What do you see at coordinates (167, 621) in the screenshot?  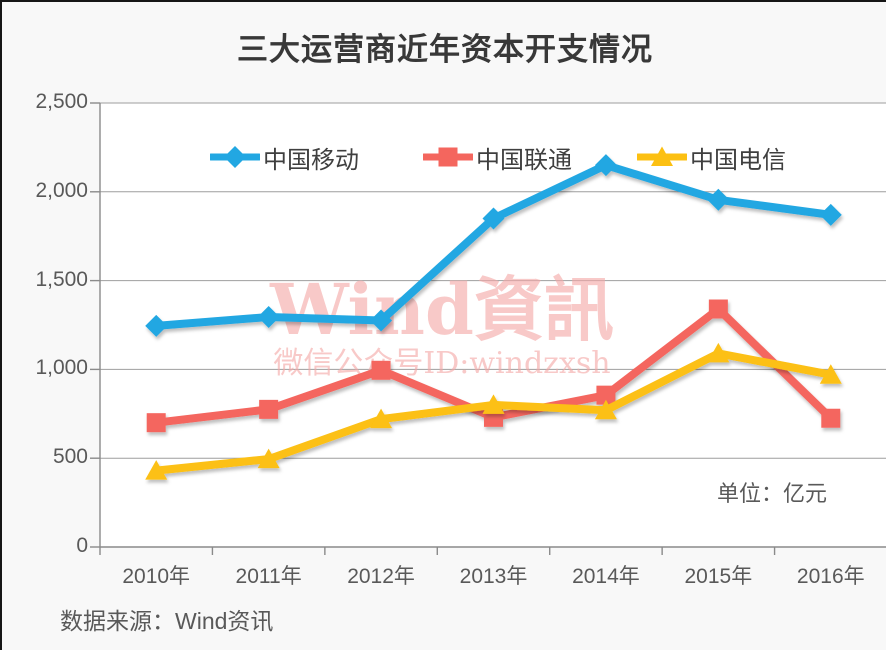 I see `data-source-note: 数据来源：Wind资讯` at bounding box center [167, 621].